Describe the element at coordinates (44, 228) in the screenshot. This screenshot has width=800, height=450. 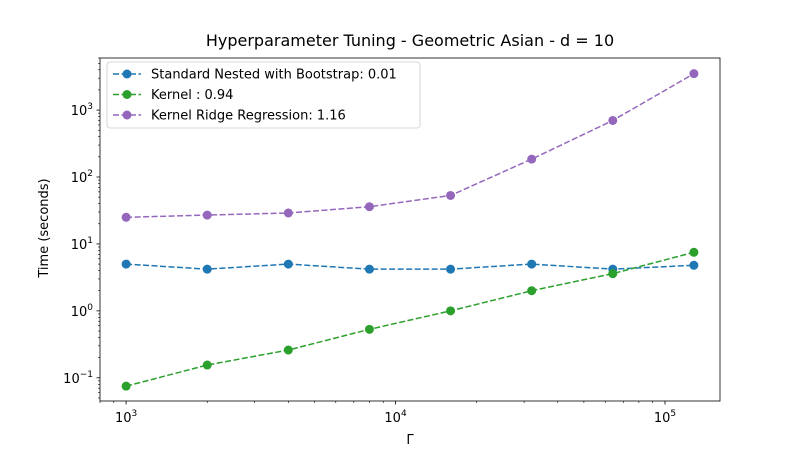
I see `y-axis-label: Time (seconds)` at that location.